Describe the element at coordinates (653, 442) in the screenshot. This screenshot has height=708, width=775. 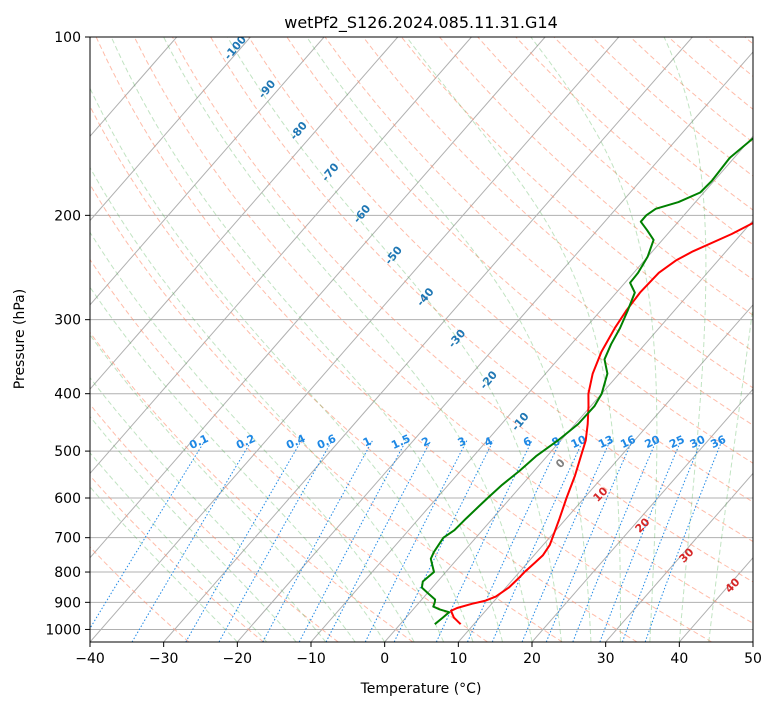
I see `mixing-ratio-label: 20` at that location.